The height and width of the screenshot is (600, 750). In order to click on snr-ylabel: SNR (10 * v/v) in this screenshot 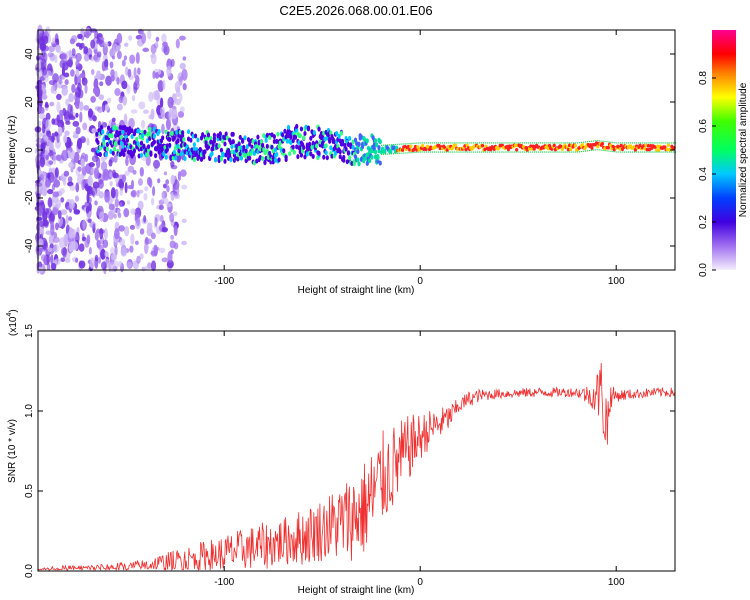, I will do `click(12, 451)`.